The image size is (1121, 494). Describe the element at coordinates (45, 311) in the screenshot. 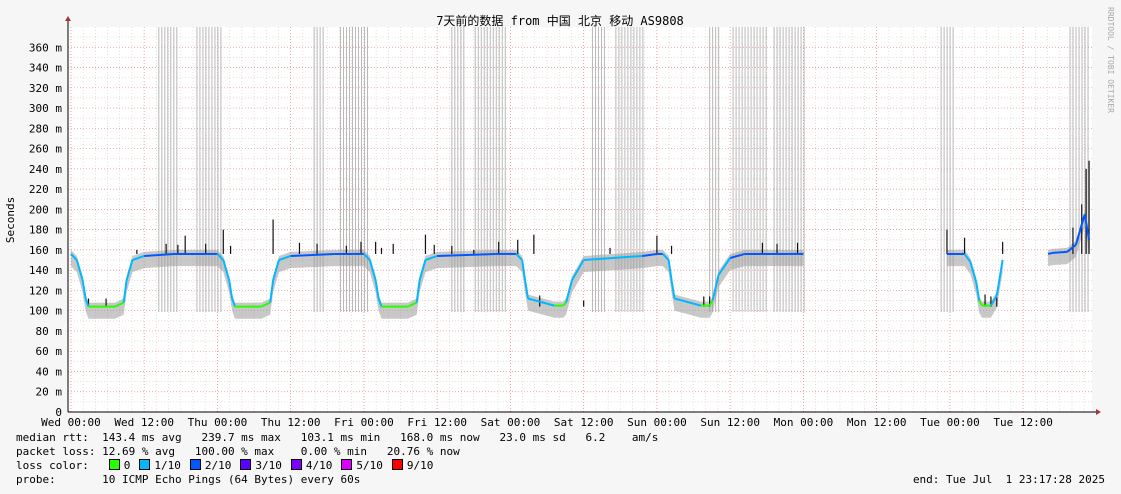

I see `y-tick-label: 100 m` at that location.